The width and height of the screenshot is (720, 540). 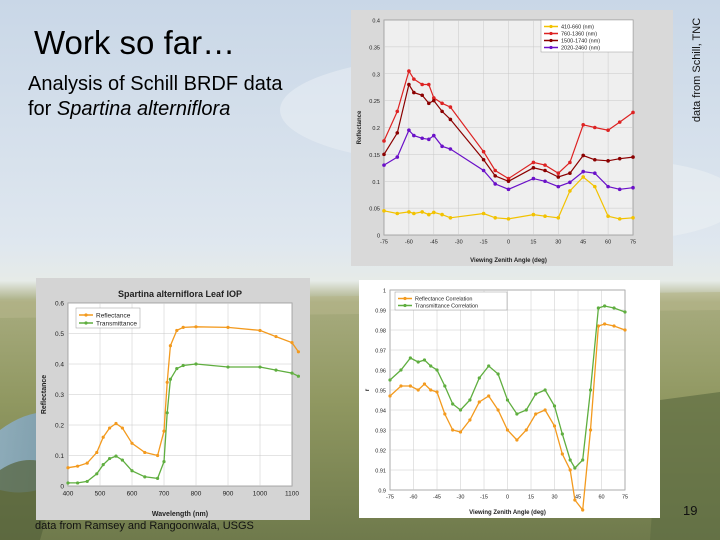 What do you see at coordinates (531, 498) in the screenshot?
I see `x-tick-label: 15` at bounding box center [531, 498].